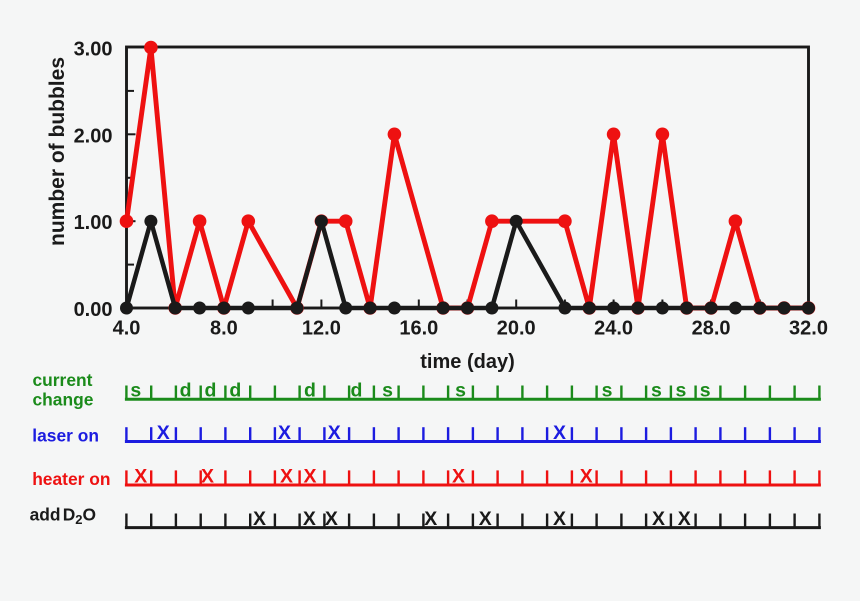 The width and height of the screenshot is (860, 601). What do you see at coordinates (93, 223) in the screenshot?
I see `svg-text: 1.00` at bounding box center [93, 223].